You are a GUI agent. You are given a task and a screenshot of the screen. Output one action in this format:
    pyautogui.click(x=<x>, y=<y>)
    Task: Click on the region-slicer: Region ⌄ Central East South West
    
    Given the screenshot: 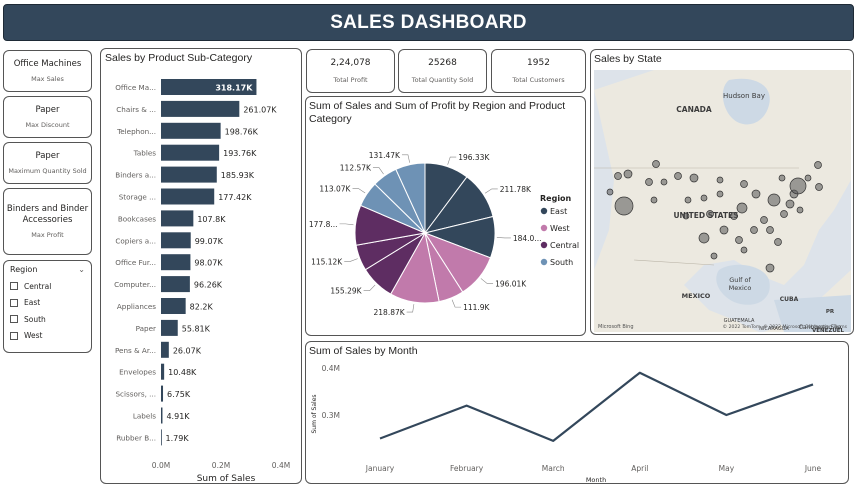 What is the action you would take?
    pyautogui.click(x=47, y=306)
    